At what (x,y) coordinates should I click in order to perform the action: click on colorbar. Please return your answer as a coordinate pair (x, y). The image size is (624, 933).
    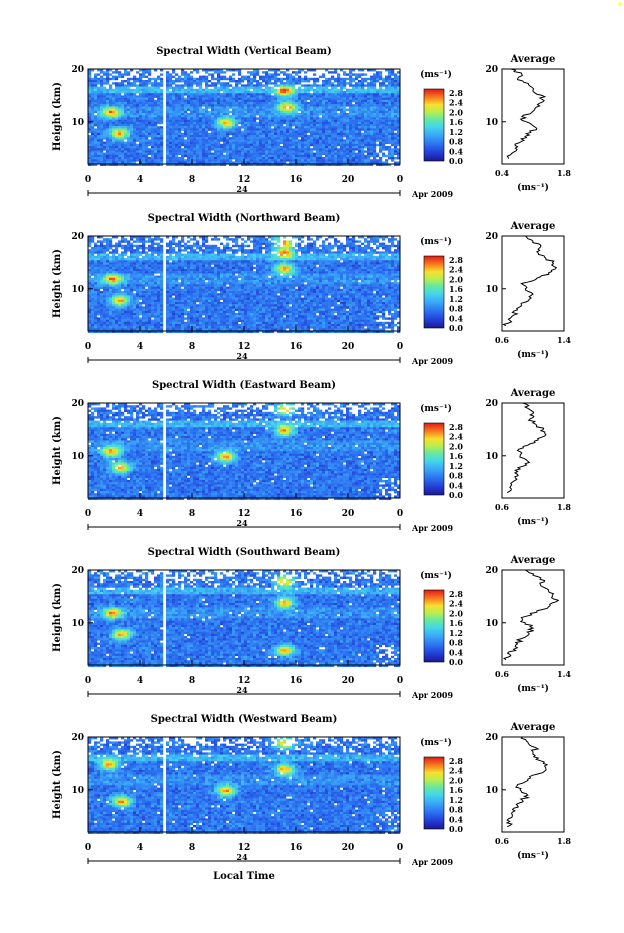
    Looking at the image, I should click on (434, 125).